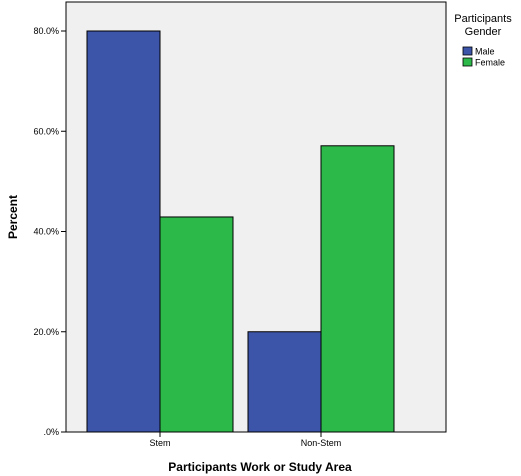 Image resolution: width=521 pixels, height=476 pixels. Describe the element at coordinates (485, 52) in the screenshot. I see `legend-label-male: Male` at that location.